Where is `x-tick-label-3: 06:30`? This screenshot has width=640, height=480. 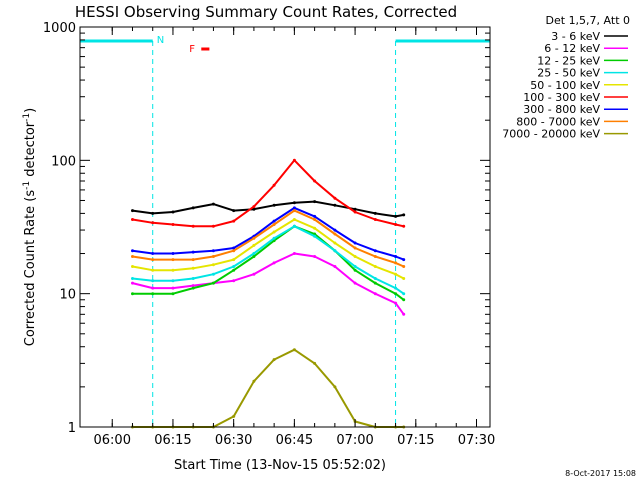 x-tick-label-3: 06:30 is located at coordinates (233, 440).